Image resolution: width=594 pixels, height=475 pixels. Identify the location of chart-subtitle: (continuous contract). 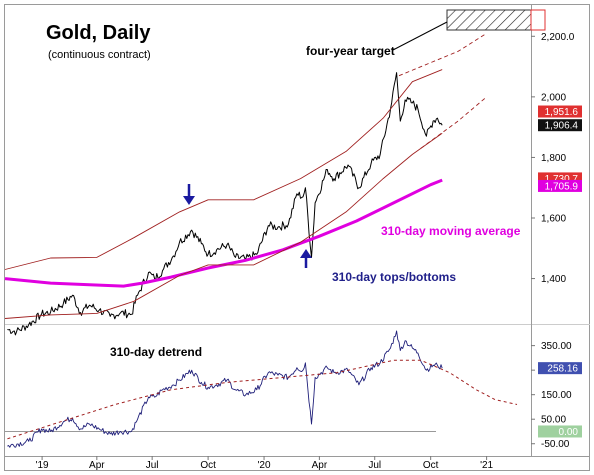
(99, 55).